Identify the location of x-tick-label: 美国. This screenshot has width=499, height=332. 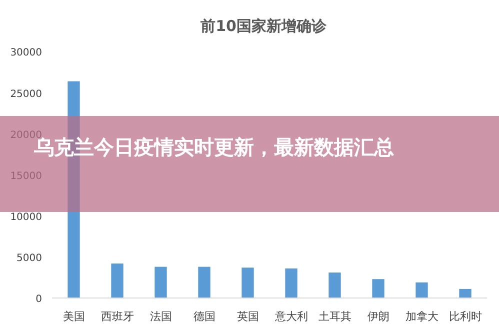
(73, 316).